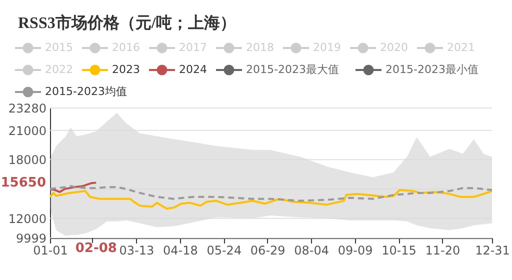  I want to click on x-tick-label: 12-31, so click(492, 251).